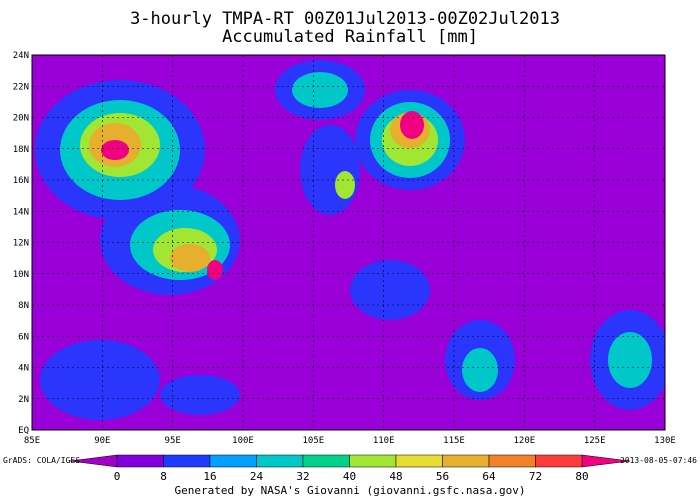 The height and width of the screenshot is (500, 700). Describe the element at coordinates (395, 476) in the screenshot. I see `colorbar-label: 48` at that location.